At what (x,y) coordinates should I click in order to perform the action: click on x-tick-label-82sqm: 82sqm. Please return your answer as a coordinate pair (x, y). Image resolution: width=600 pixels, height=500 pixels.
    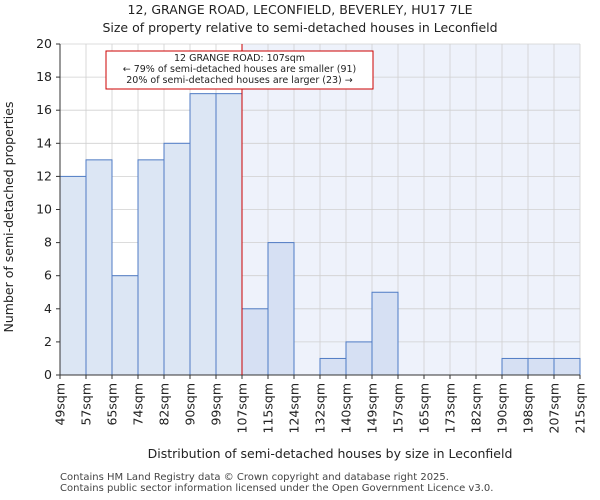
    Looking at the image, I should click on (164, 404).